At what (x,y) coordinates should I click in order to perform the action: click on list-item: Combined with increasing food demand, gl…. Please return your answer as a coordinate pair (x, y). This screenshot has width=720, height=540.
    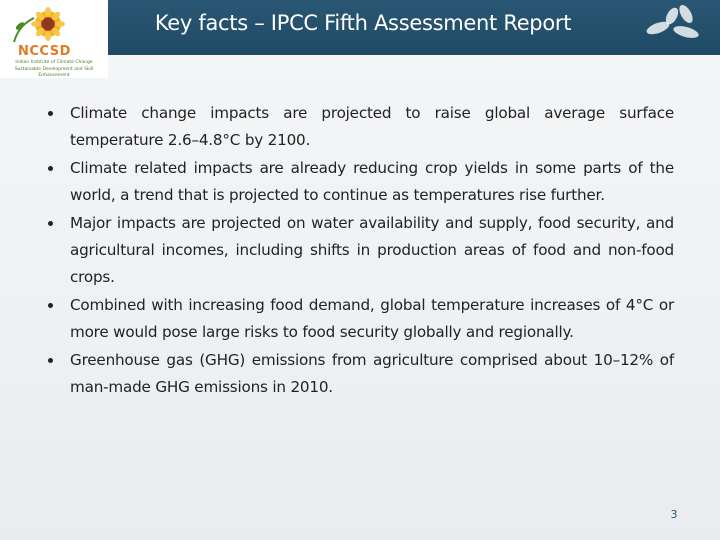
    Looking at the image, I should click on (360, 319).